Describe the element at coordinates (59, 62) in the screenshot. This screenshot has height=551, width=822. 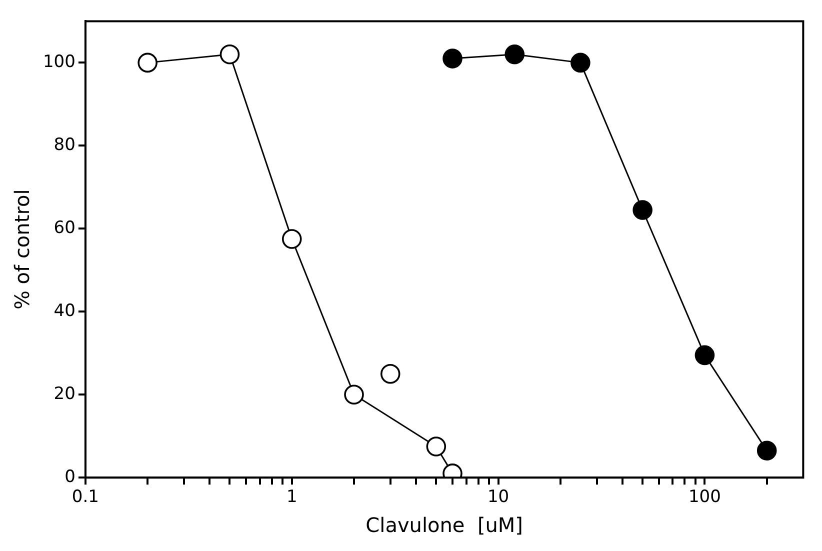
I see `y-tick-label: 100` at that location.